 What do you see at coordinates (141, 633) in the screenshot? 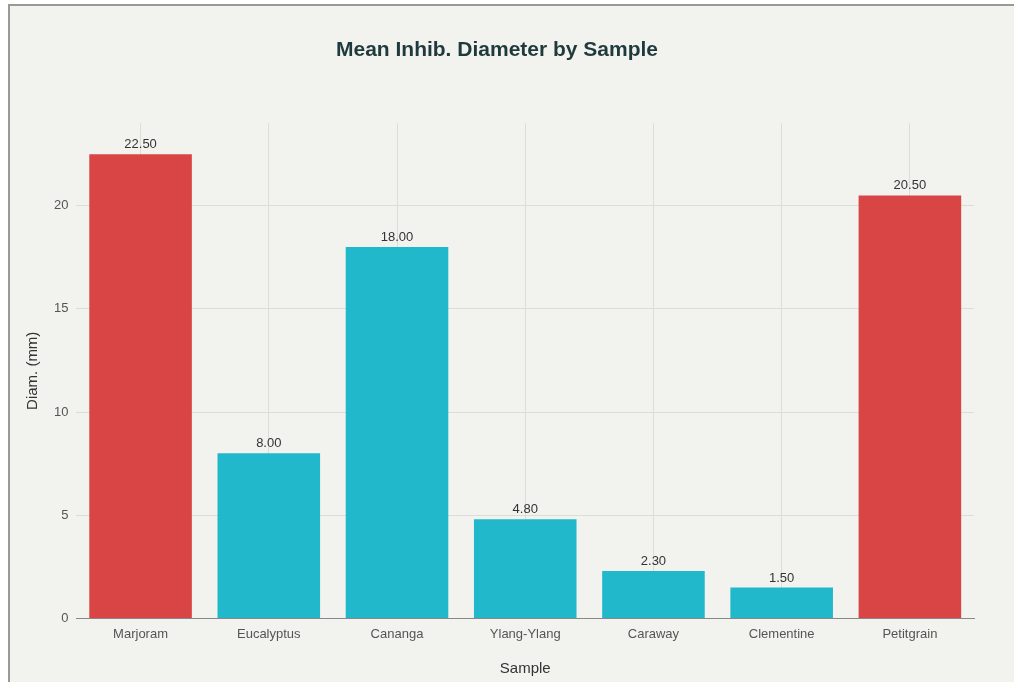
I see `x-tick-label: Marjoram` at bounding box center [141, 633].